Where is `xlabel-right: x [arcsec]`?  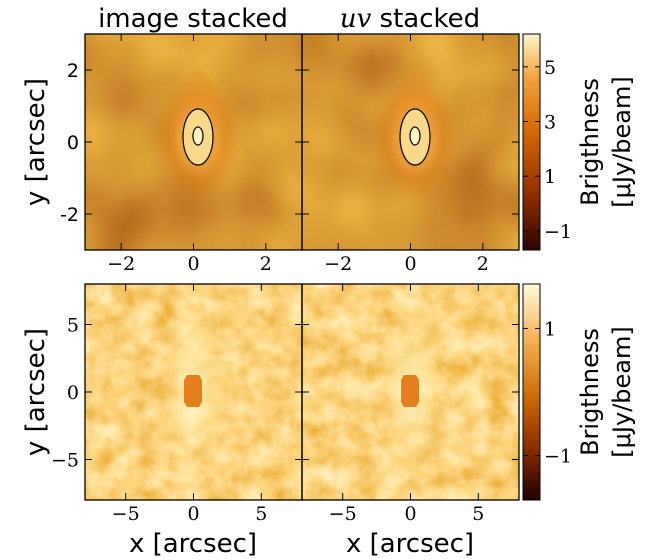
xlabel-right: x [arcsec] is located at coordinates (410, 544).